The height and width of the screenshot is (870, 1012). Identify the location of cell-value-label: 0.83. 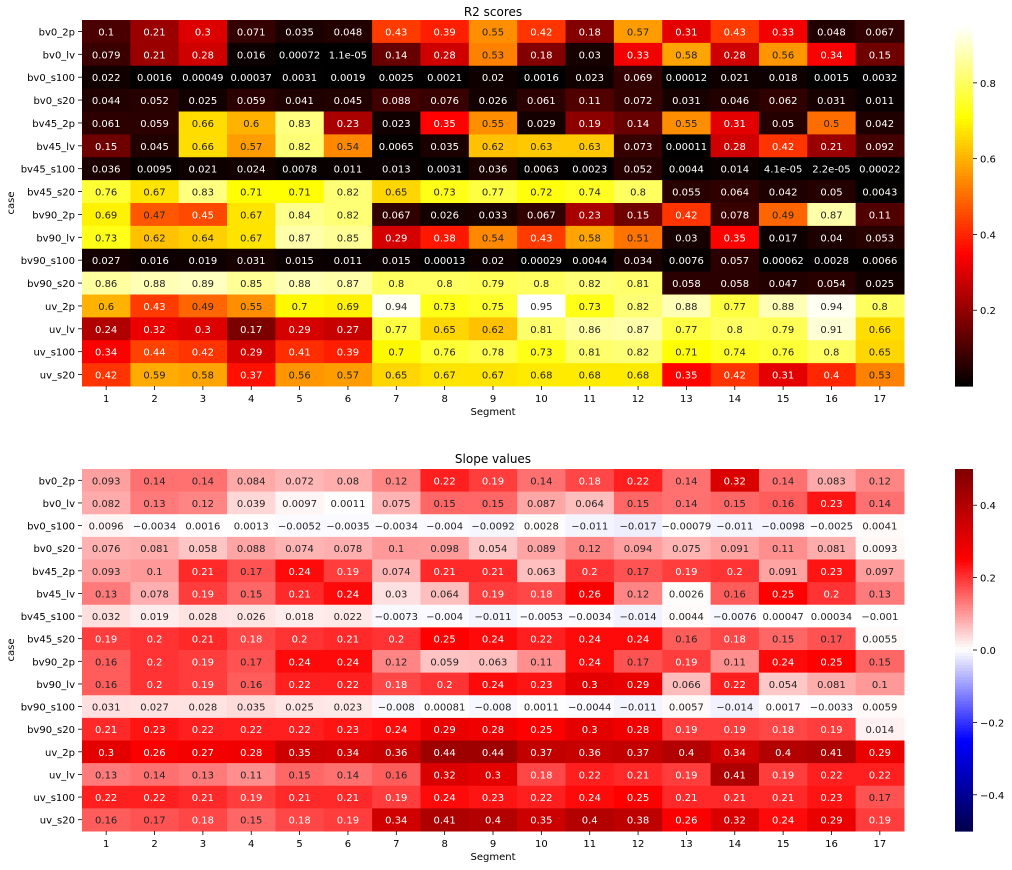
(299, 124).